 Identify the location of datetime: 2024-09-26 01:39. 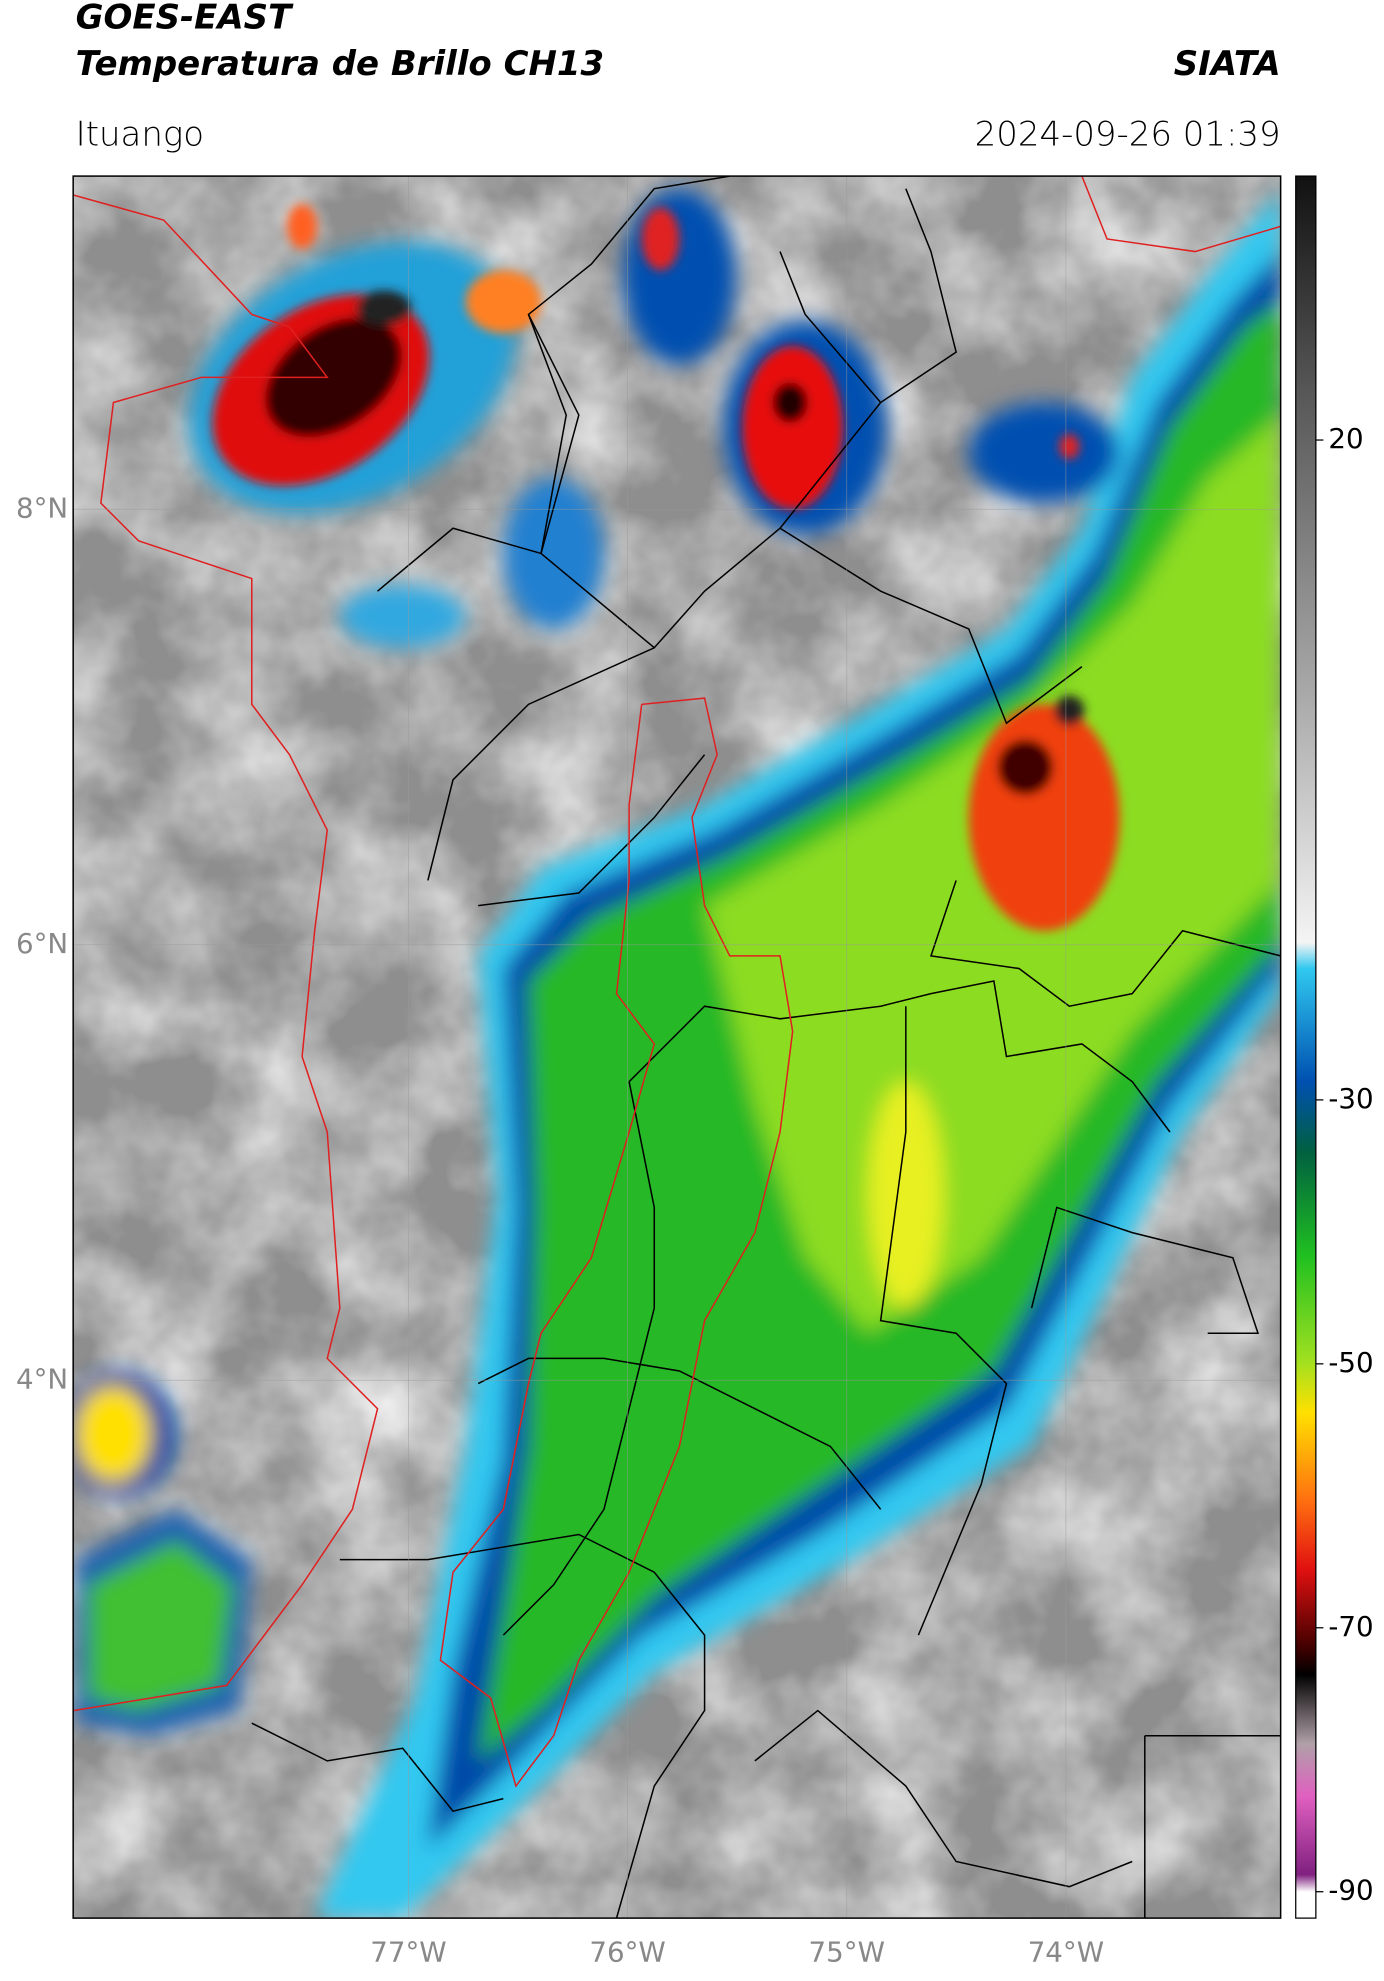
(1128, 134).